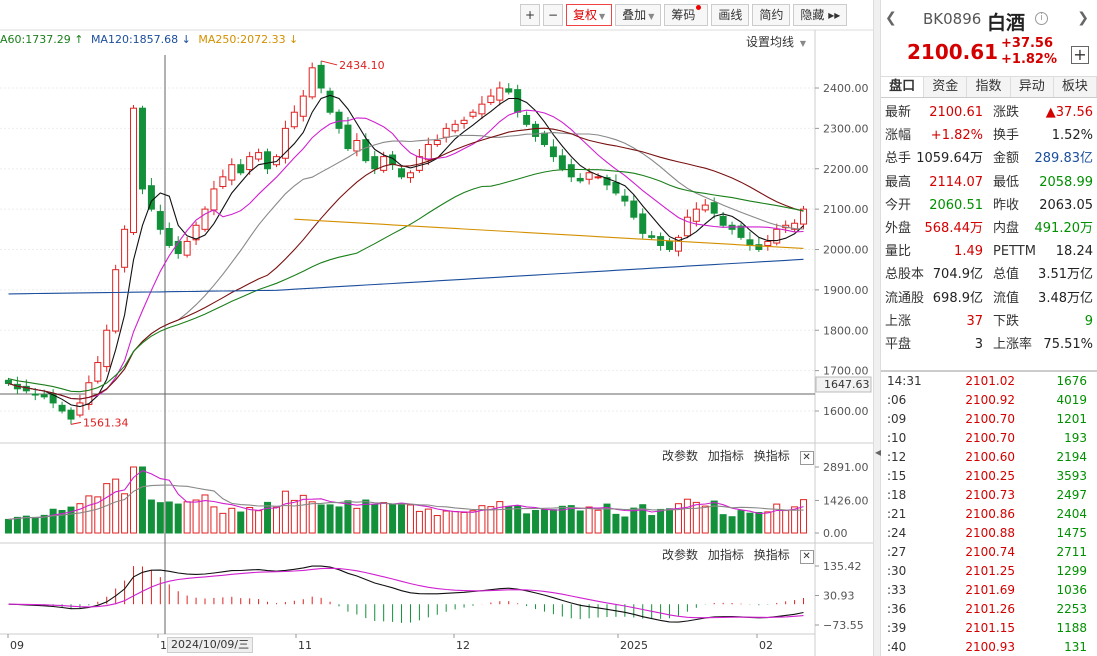  Describe the element at coordinates (989, 112) in the screenshot. I see `quote-row: 最新 2100.61 涨跌 ▲37.56` at that location.